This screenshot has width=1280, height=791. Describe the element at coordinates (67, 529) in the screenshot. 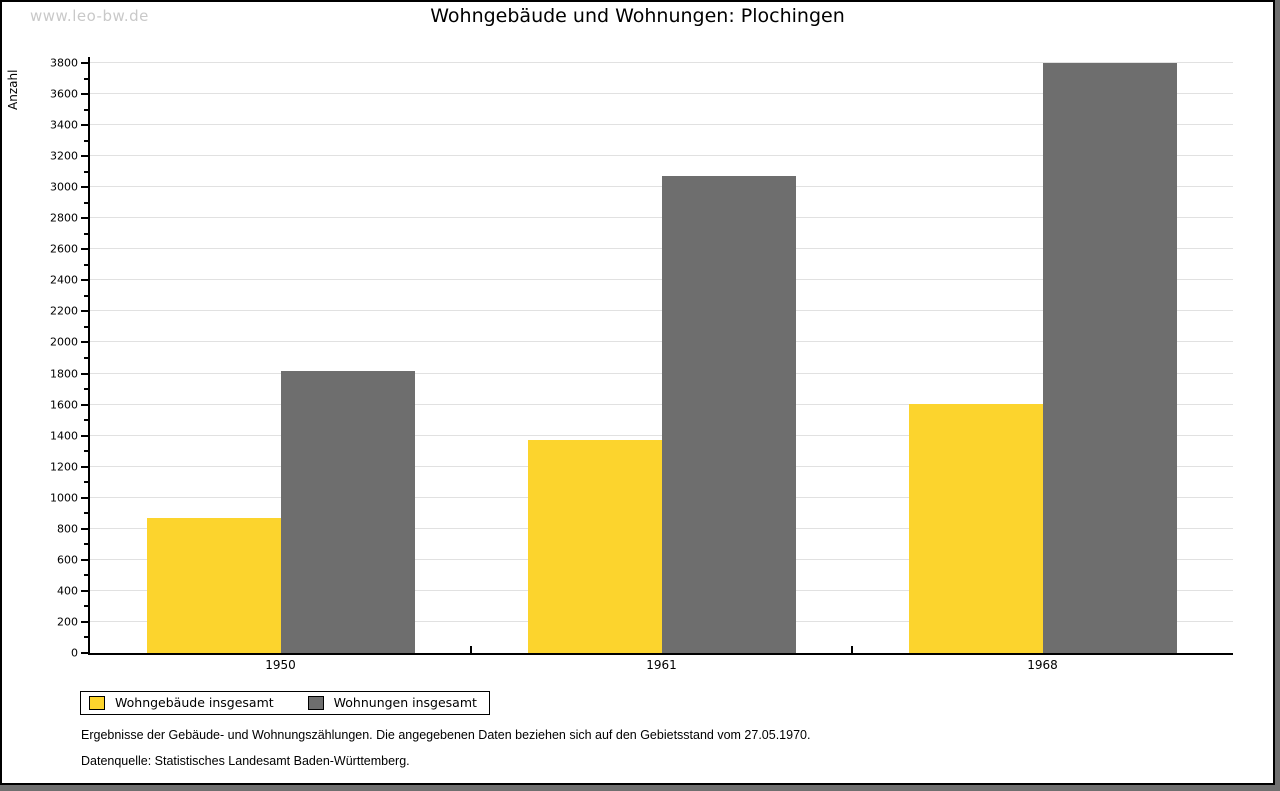

I see `y-tick-label: 800` at that location.